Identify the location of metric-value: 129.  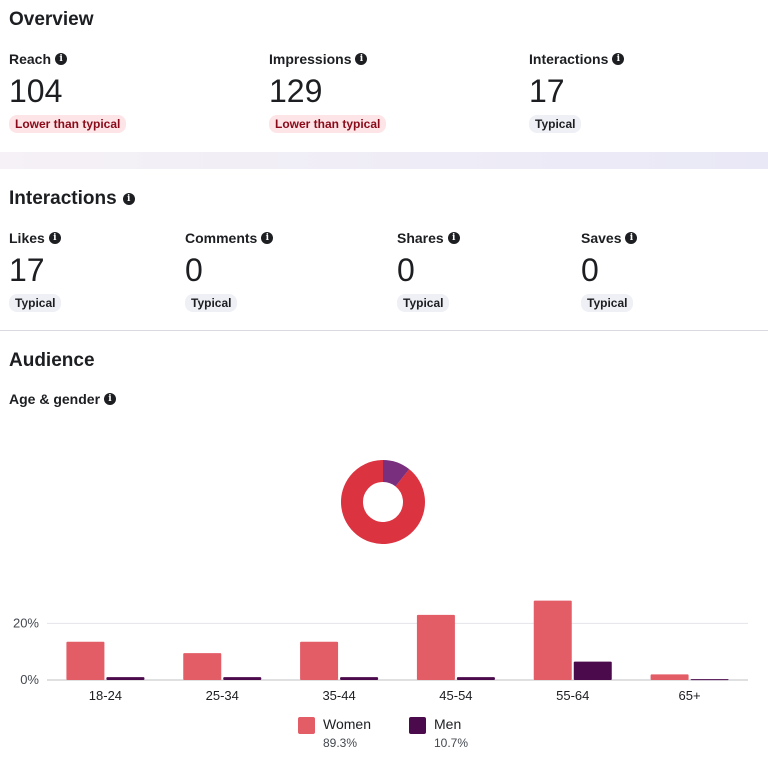
(296, 91).